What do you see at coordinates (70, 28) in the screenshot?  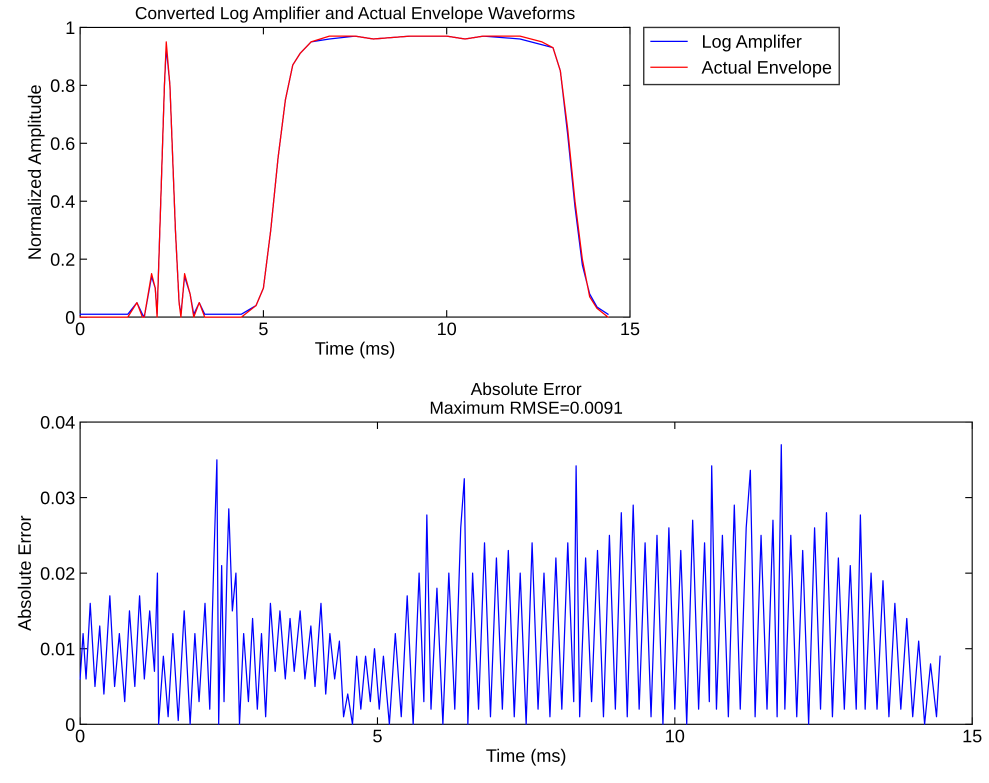 I see `y-tick-label: 1` at bounding box center [70, 28].